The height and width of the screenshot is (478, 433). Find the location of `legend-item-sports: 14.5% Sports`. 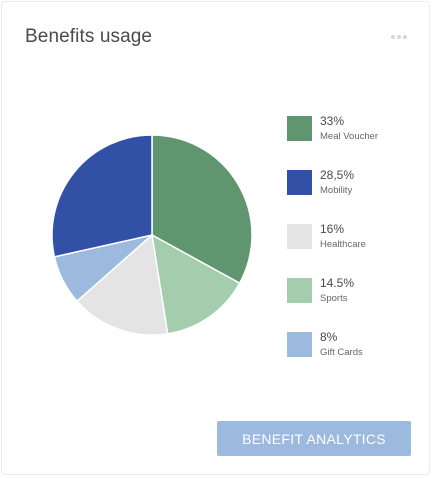

legend-item-sports: 14.5% Sports is located at coordinates (352, 291).